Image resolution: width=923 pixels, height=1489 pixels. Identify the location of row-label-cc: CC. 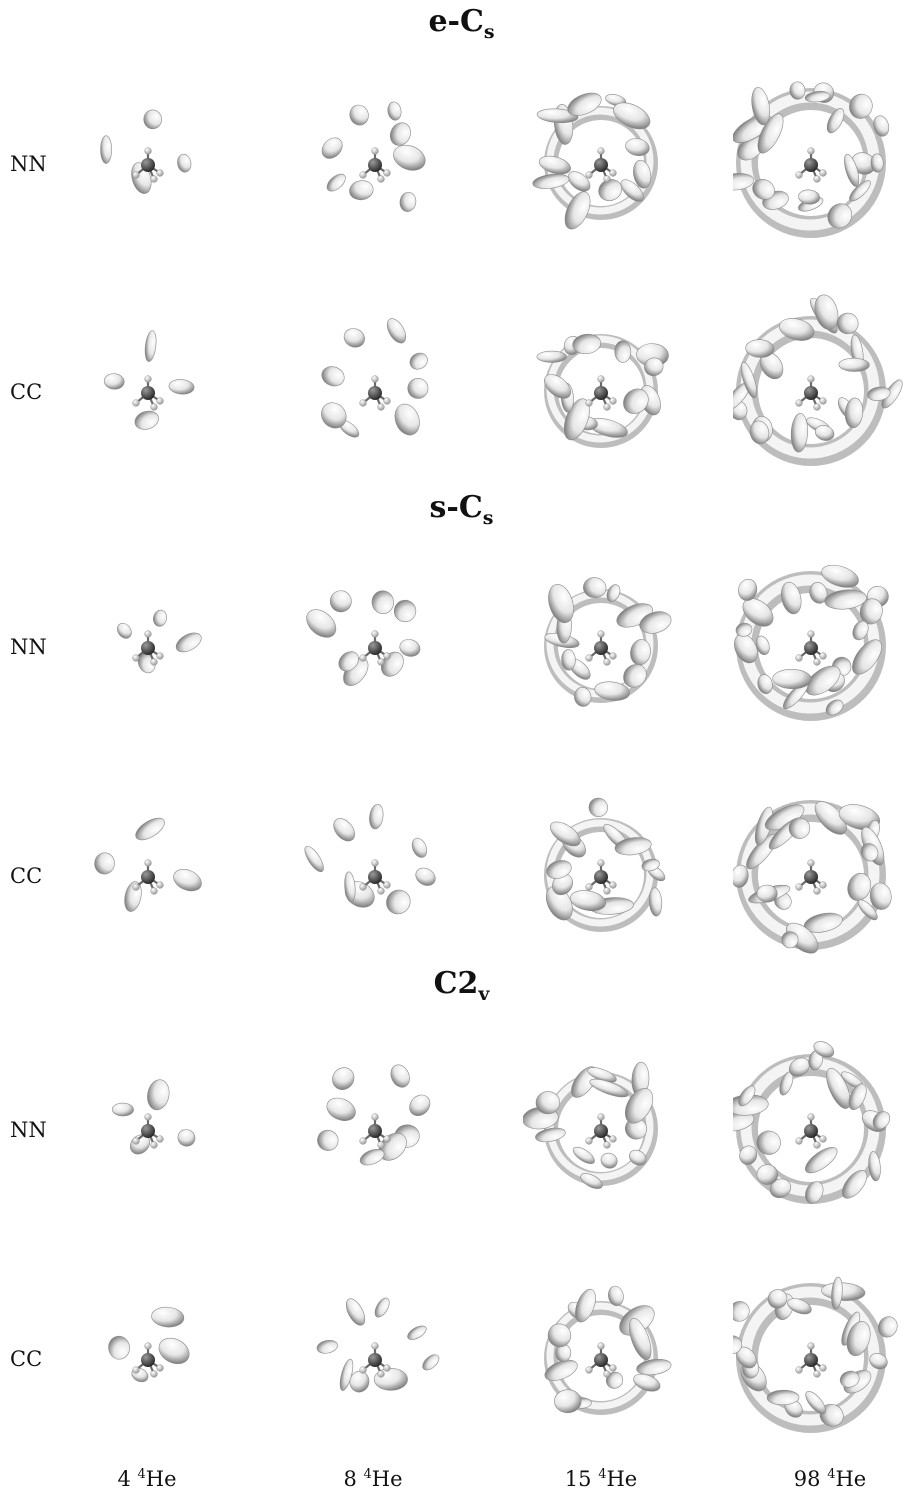
(26, 392).